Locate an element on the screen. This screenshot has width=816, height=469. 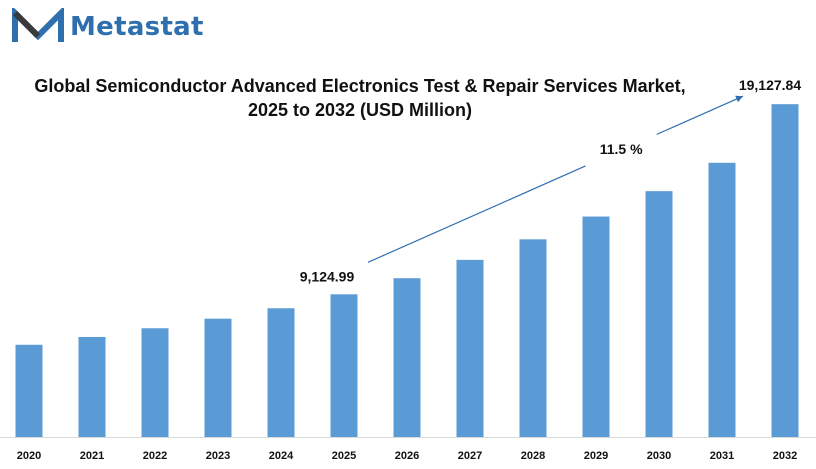
x-tick-label-2029: 2029 is located at coordinates (596, 456).